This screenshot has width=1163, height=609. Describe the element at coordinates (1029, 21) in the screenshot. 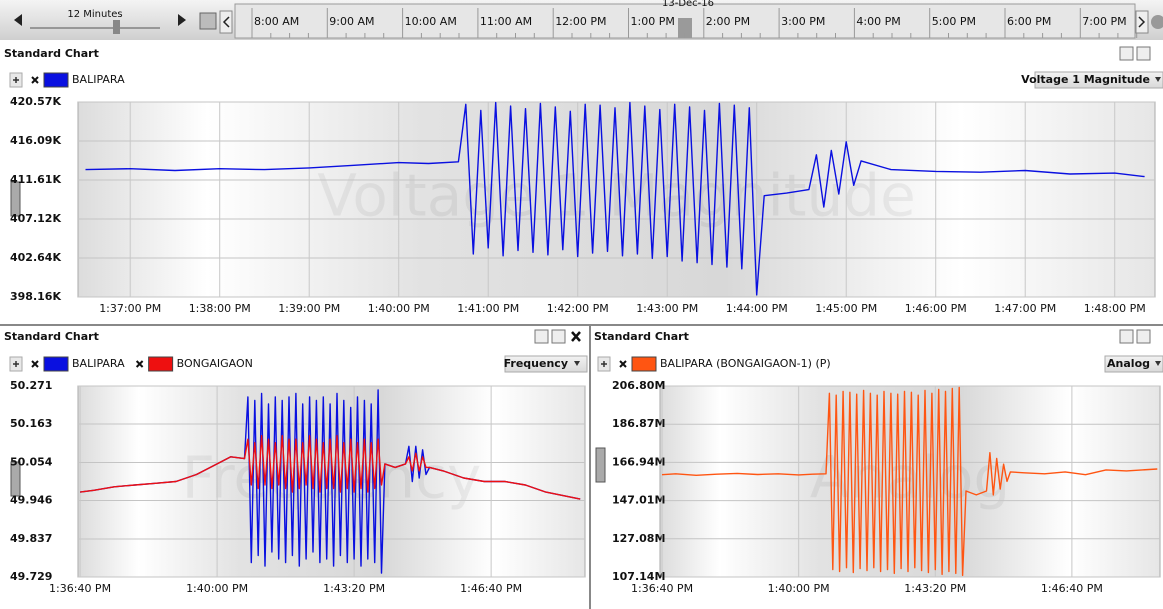

I see `timeline-label: 6:00 PM` at that location.